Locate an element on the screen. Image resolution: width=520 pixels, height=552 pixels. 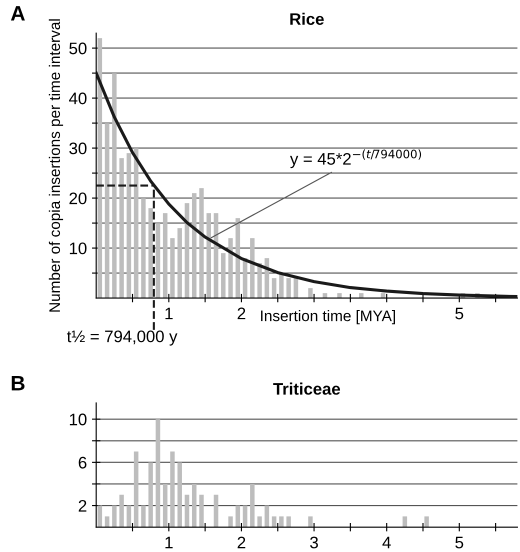
y-axis-title: Number of copia insertions per time interval is located at coordinates (56, 165).